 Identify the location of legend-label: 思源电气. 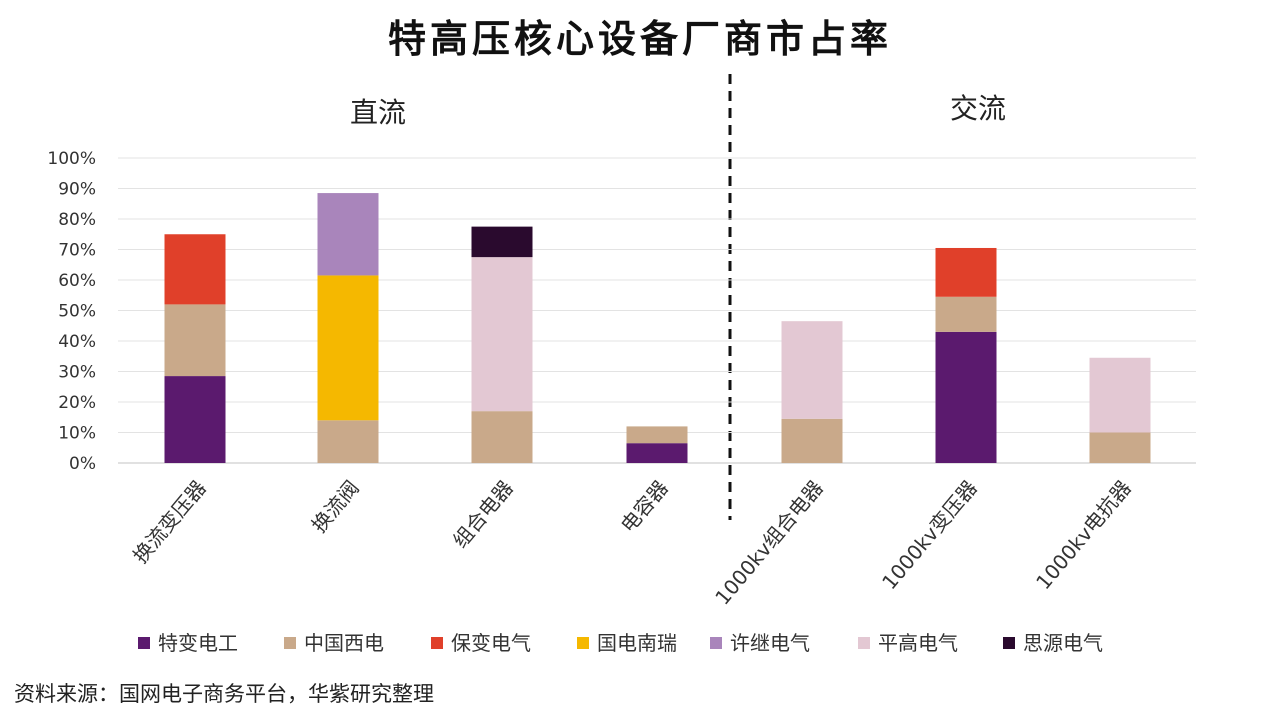
(1063, 643).